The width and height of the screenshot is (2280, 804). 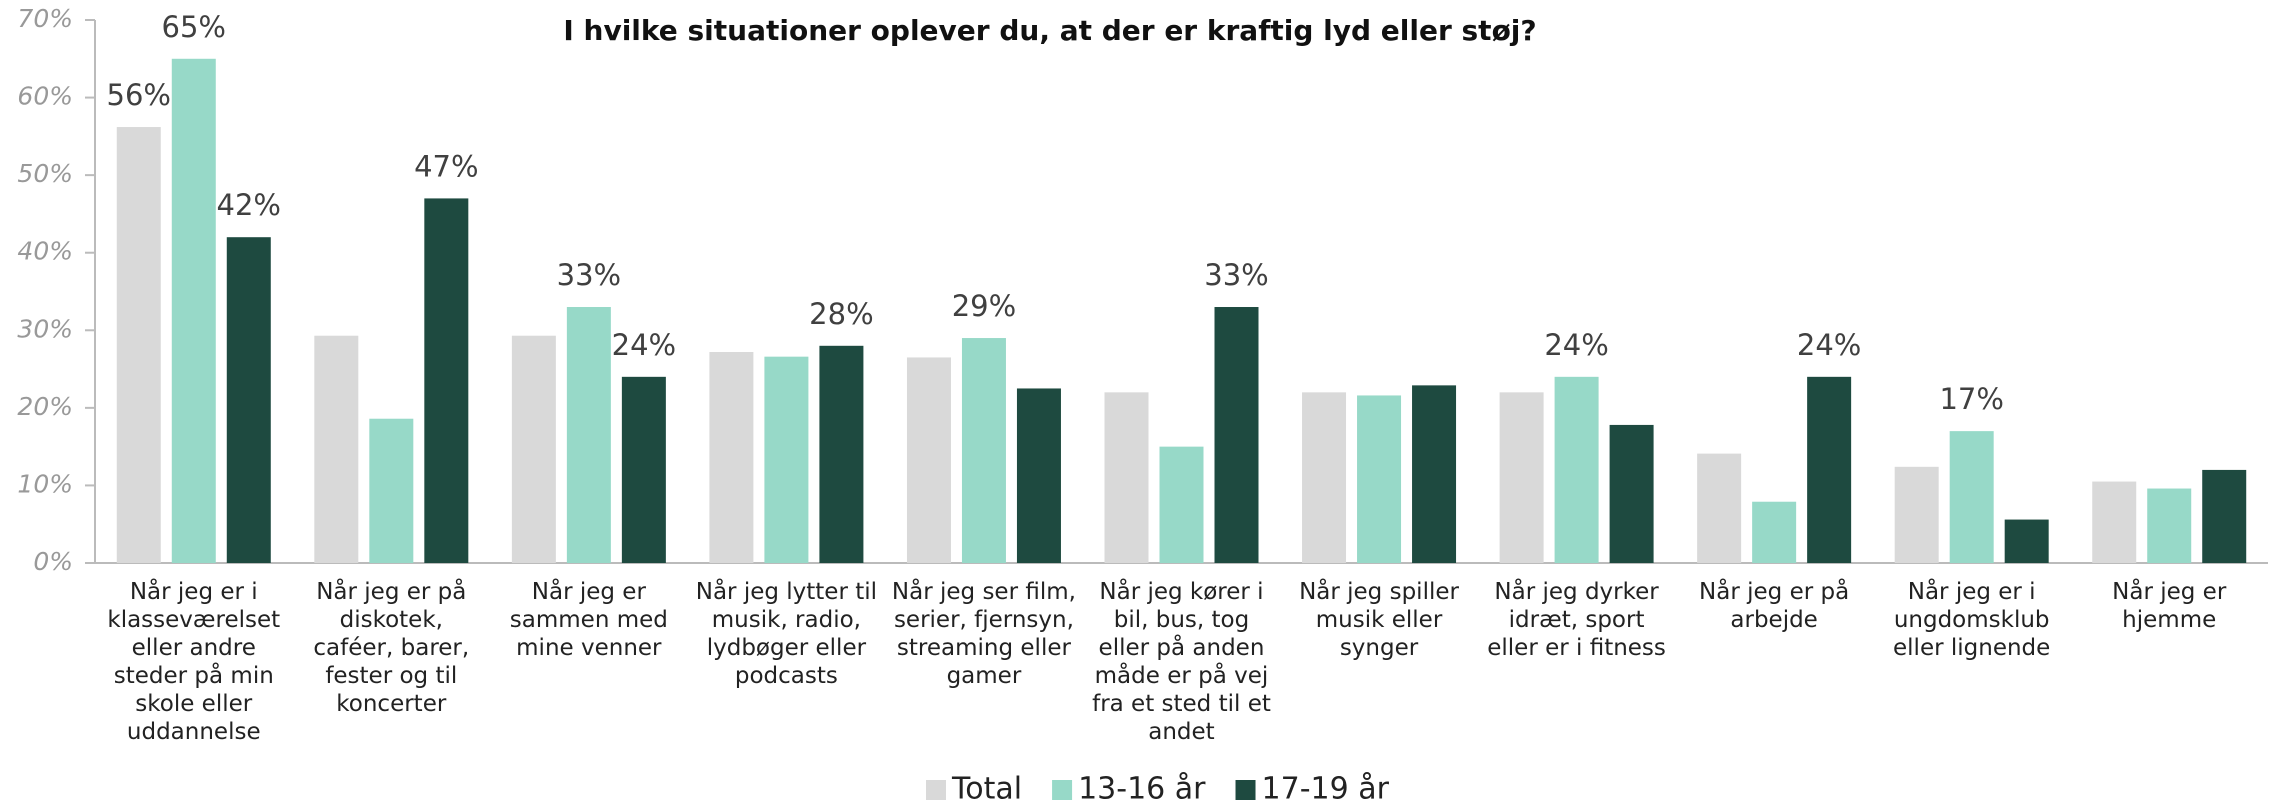 I want to click on y-tick-label: 70%, so click(x=45, y=18).